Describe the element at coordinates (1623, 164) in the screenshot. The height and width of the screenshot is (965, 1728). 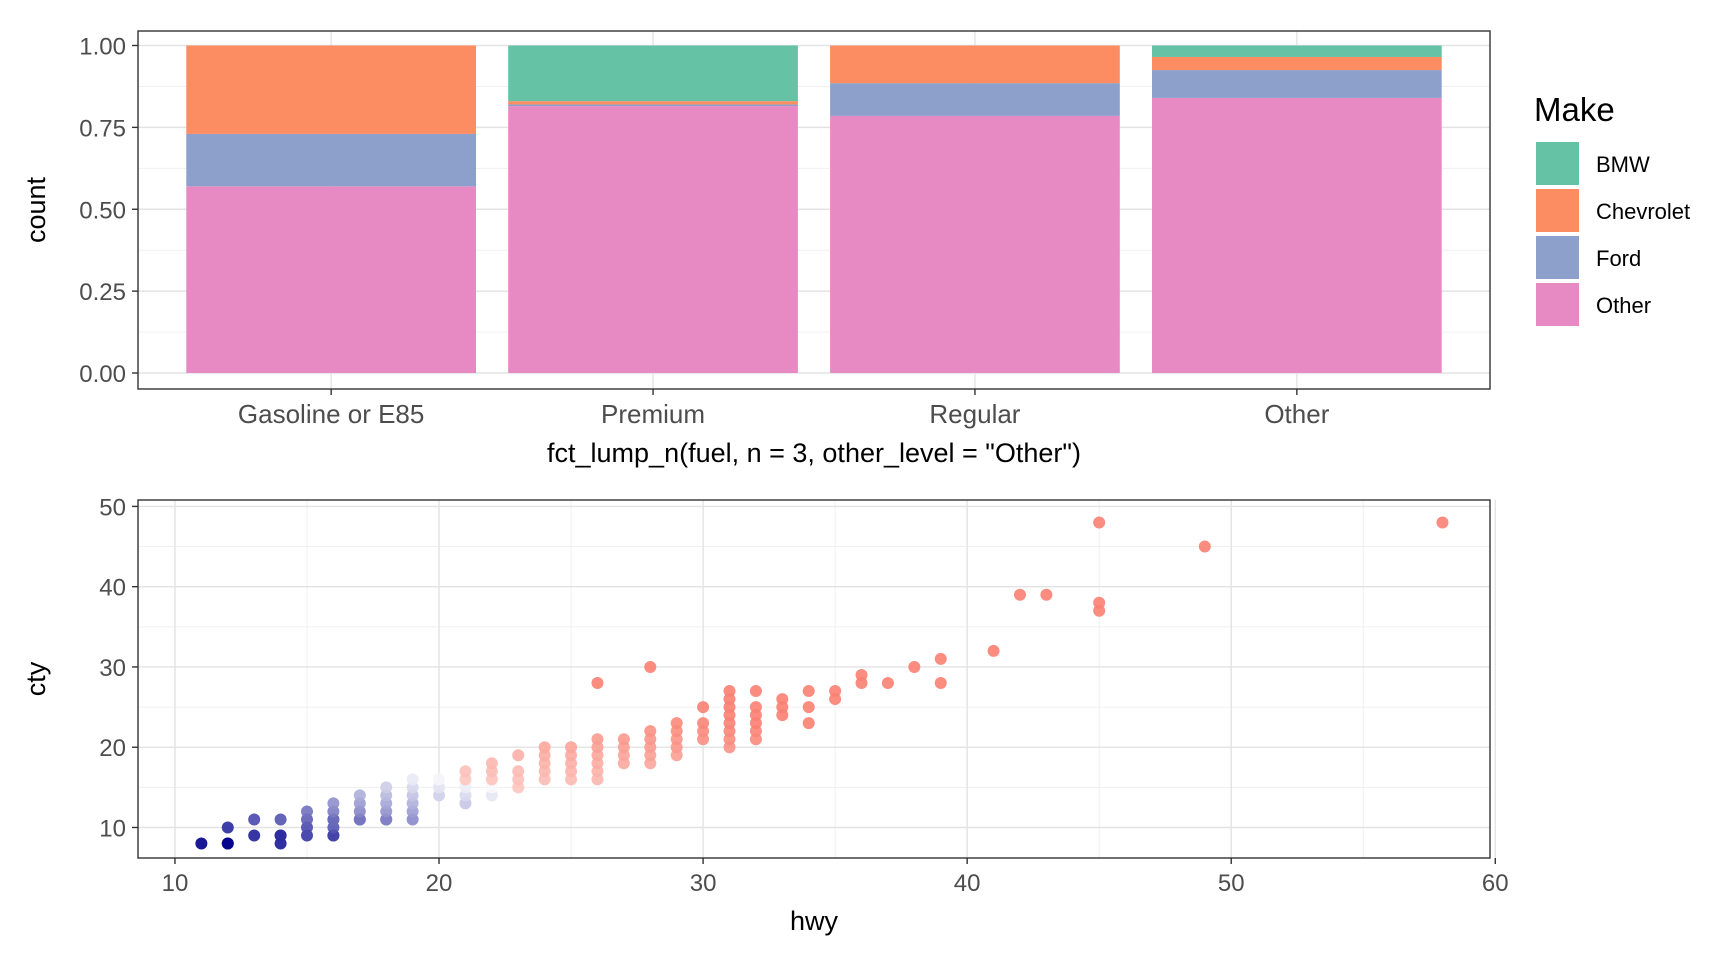
I see `legend-label-bmw: BMW` at that location.